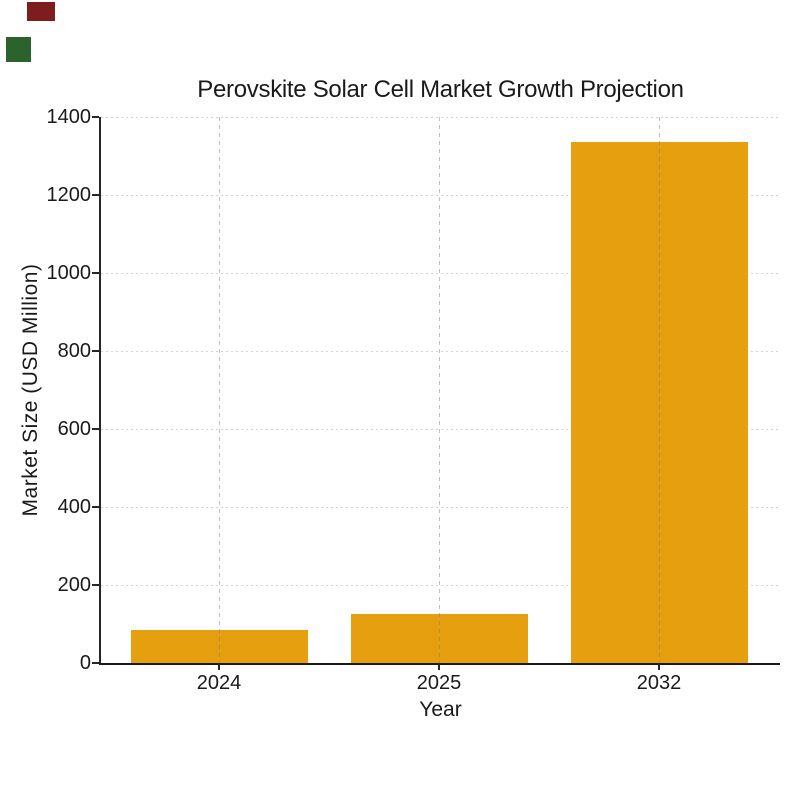  What do you see at coordinates (440, 709) in the screenshot?
I see `x-axis-label: Year` at bounding box center [440, 709].